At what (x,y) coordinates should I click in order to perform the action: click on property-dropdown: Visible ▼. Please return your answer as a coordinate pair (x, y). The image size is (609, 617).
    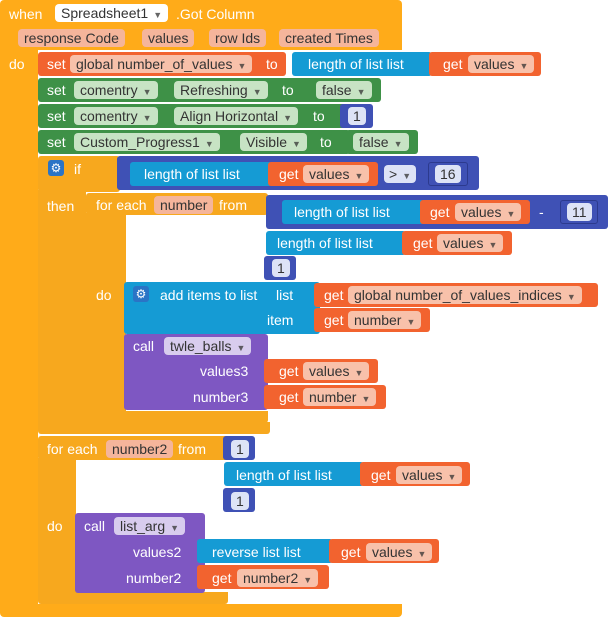
    Looking at the image, I should click on (273, 142).